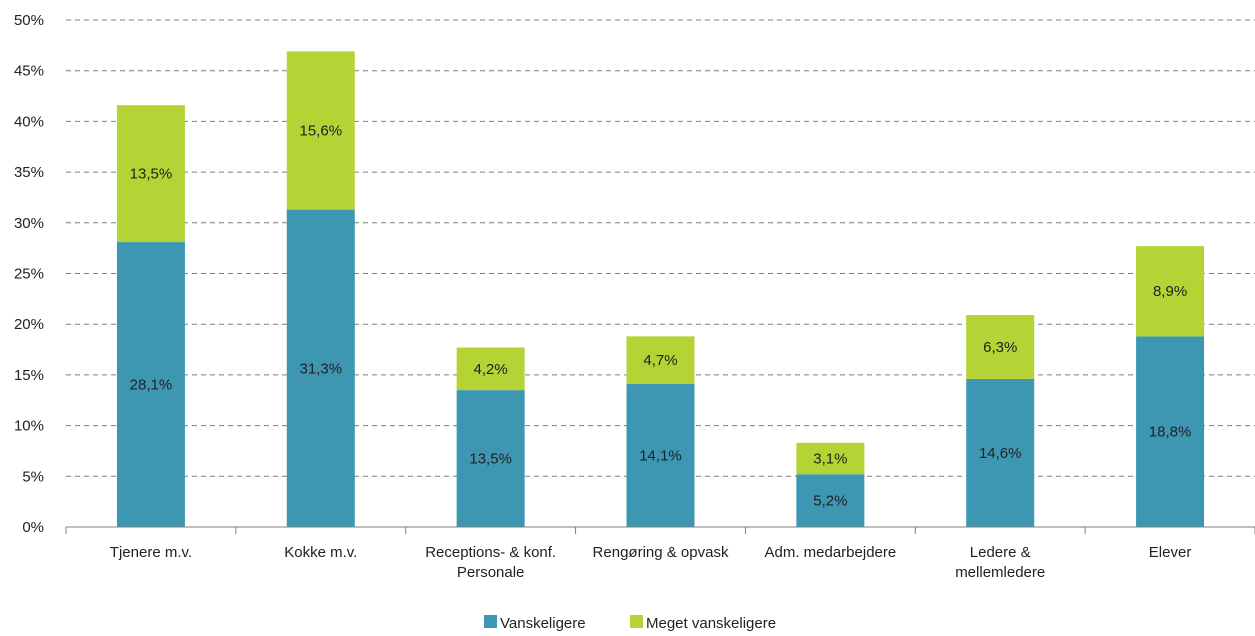 The width and height of the screenshot is (1255, 636). I want to click on x-category-label: Elever, so click(1170, 552).